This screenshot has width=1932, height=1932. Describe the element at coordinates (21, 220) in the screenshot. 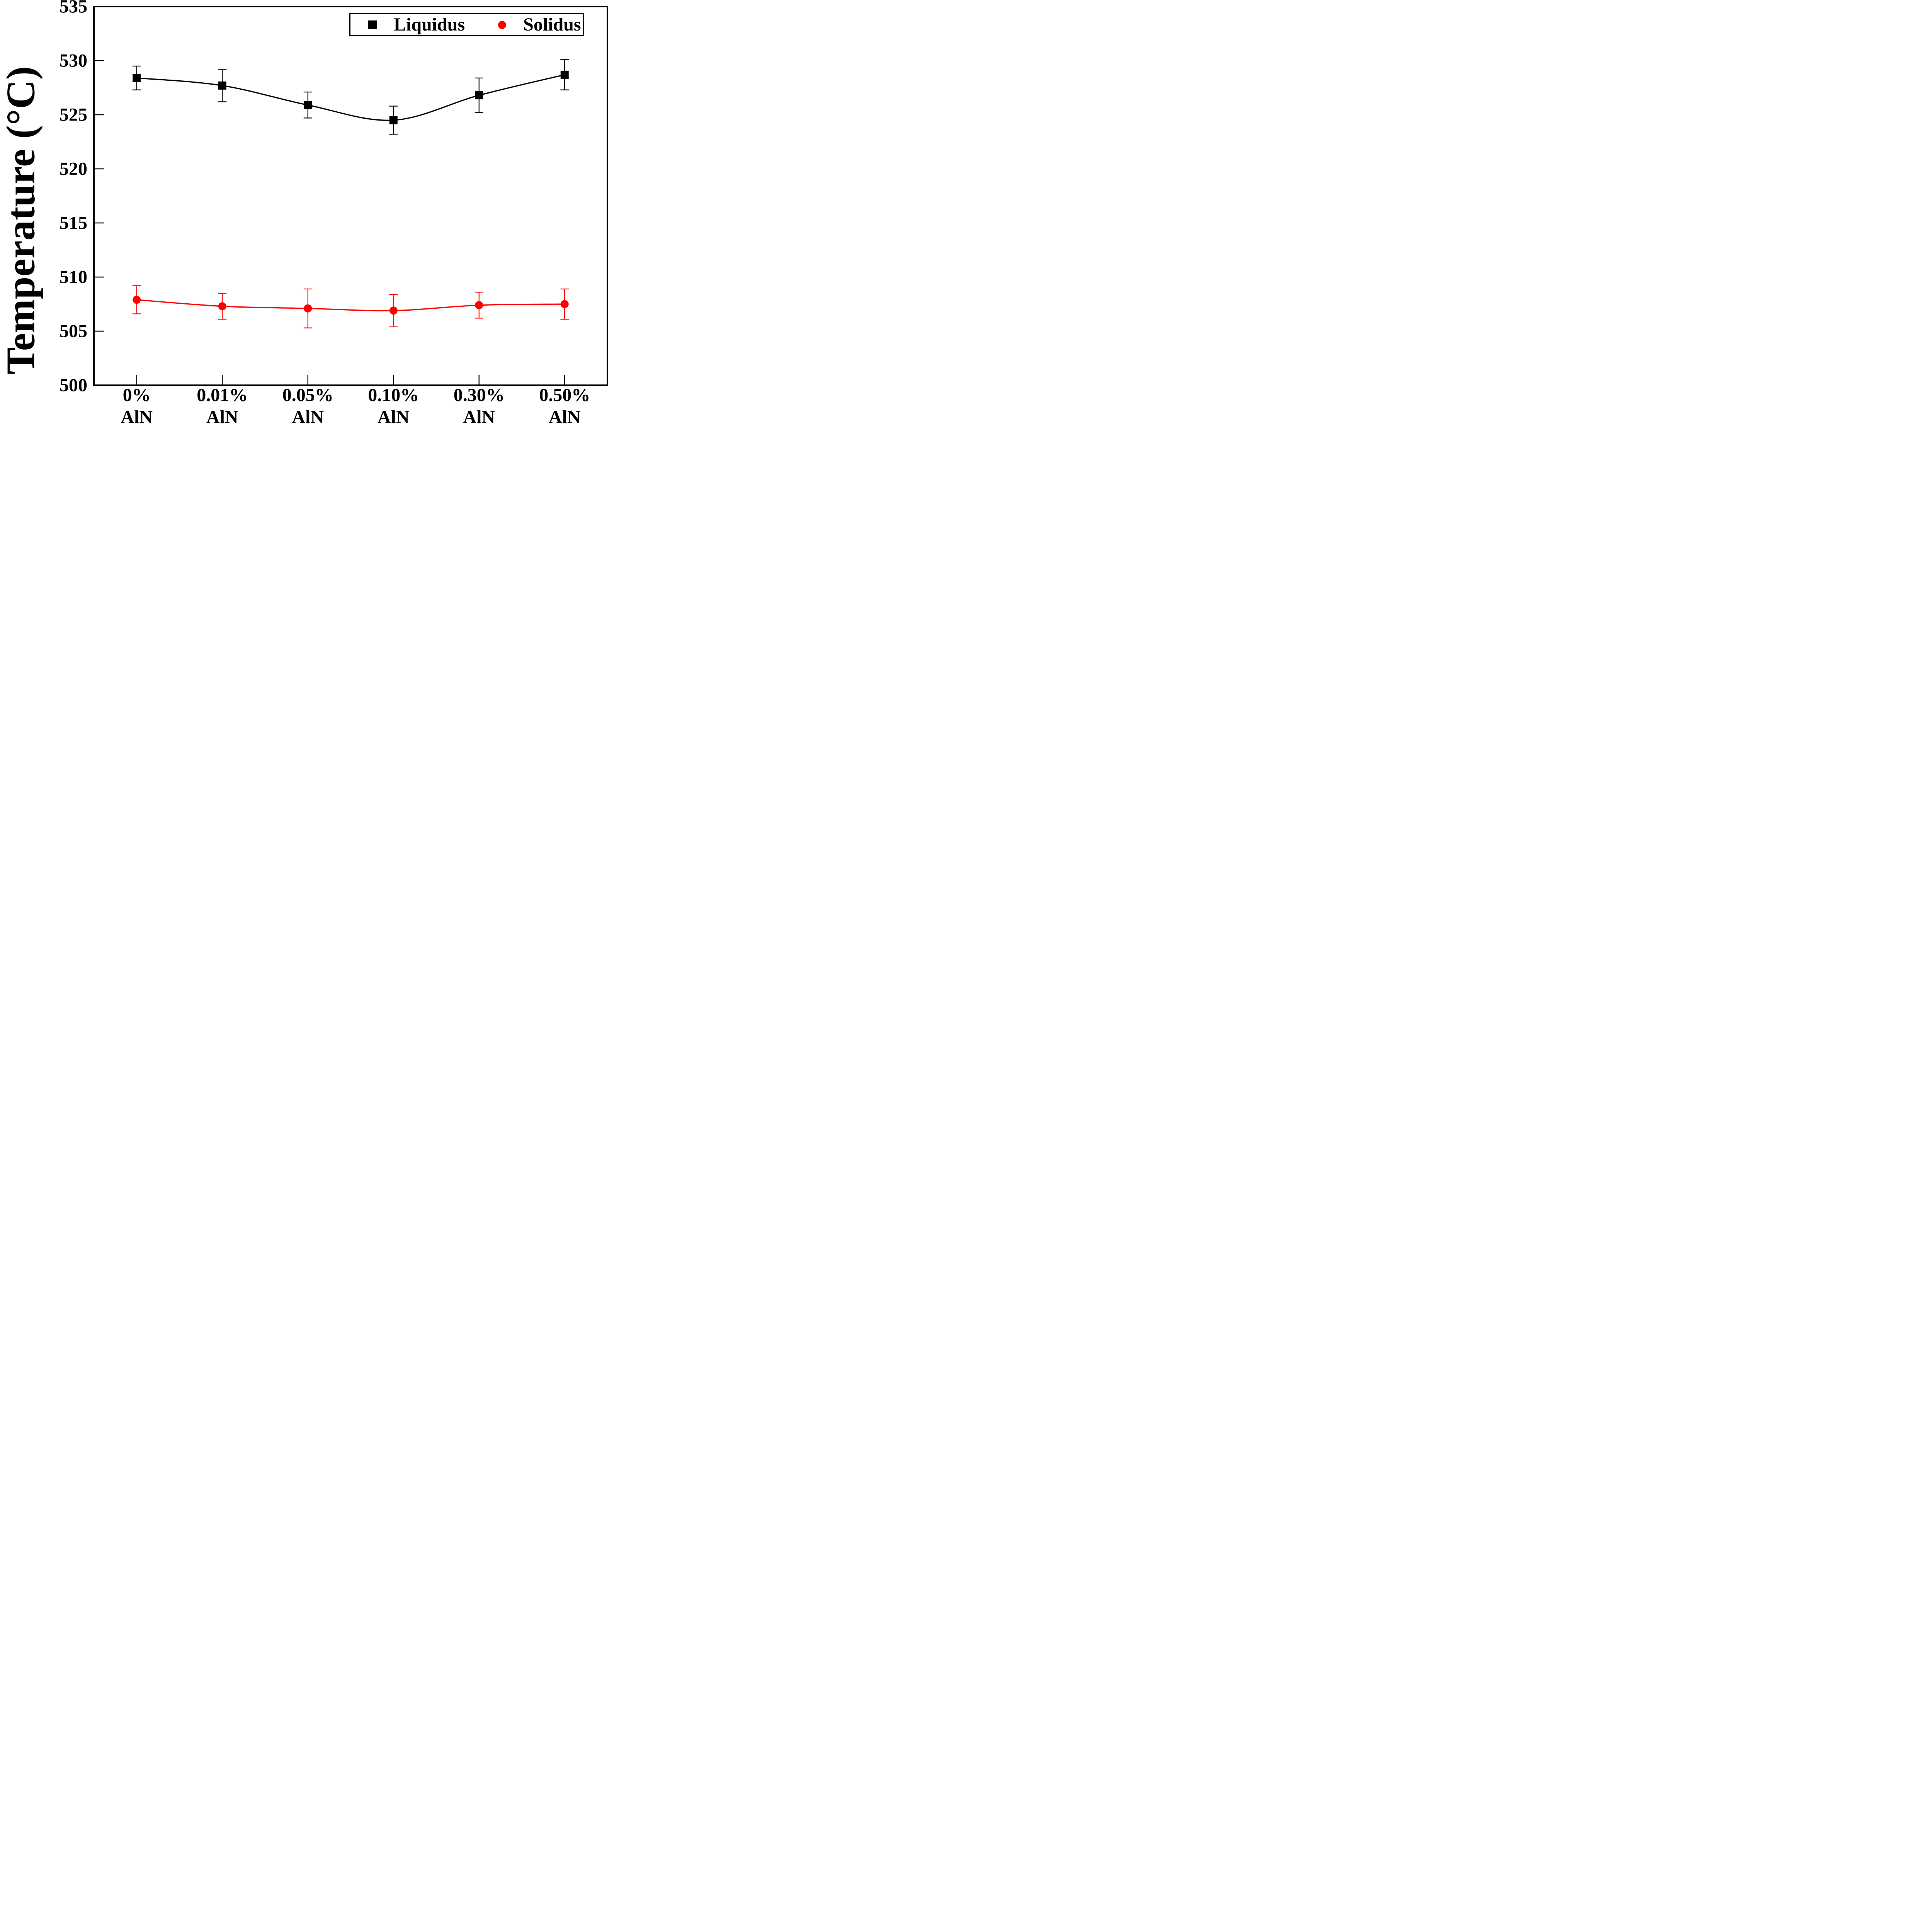

I see `y-axis-title: Temperature (°C)` at that location.